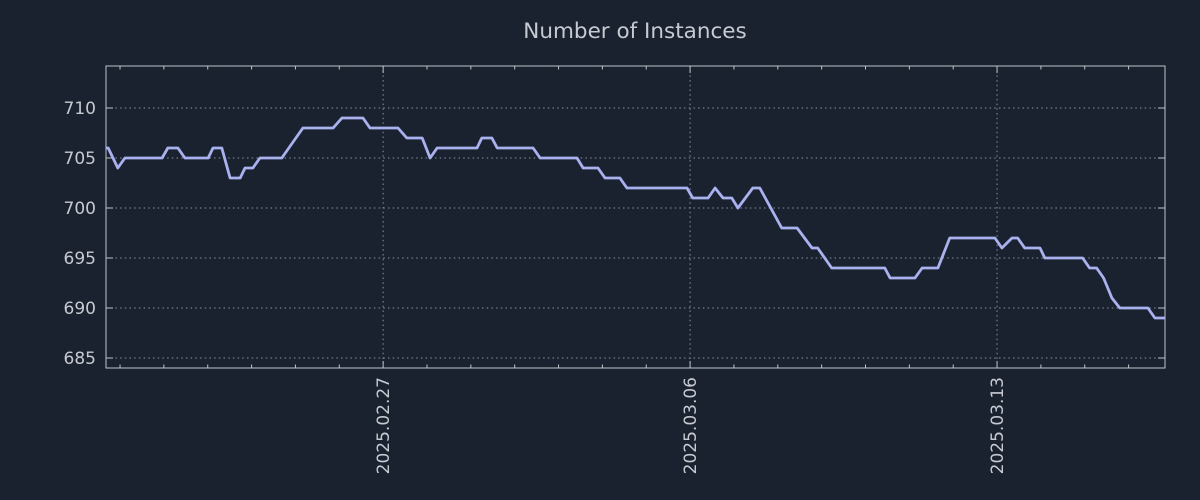 This screenshot has width=1200, height=500. I want to click on y-tick-label: 700, so click(80, 209).